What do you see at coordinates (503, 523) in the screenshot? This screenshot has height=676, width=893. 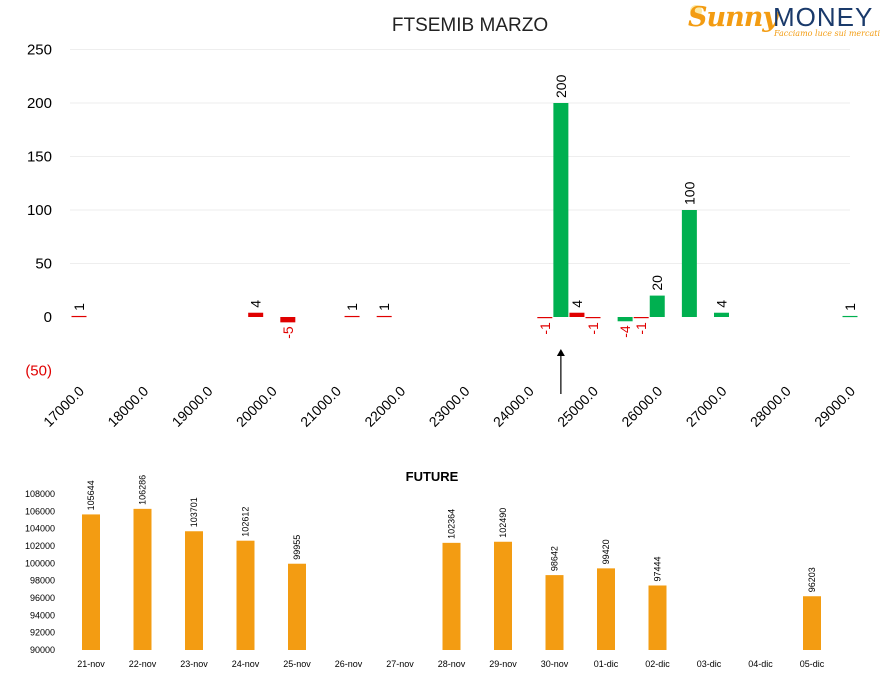 I see `data-label: 102490` at bounding box center [503, 523].